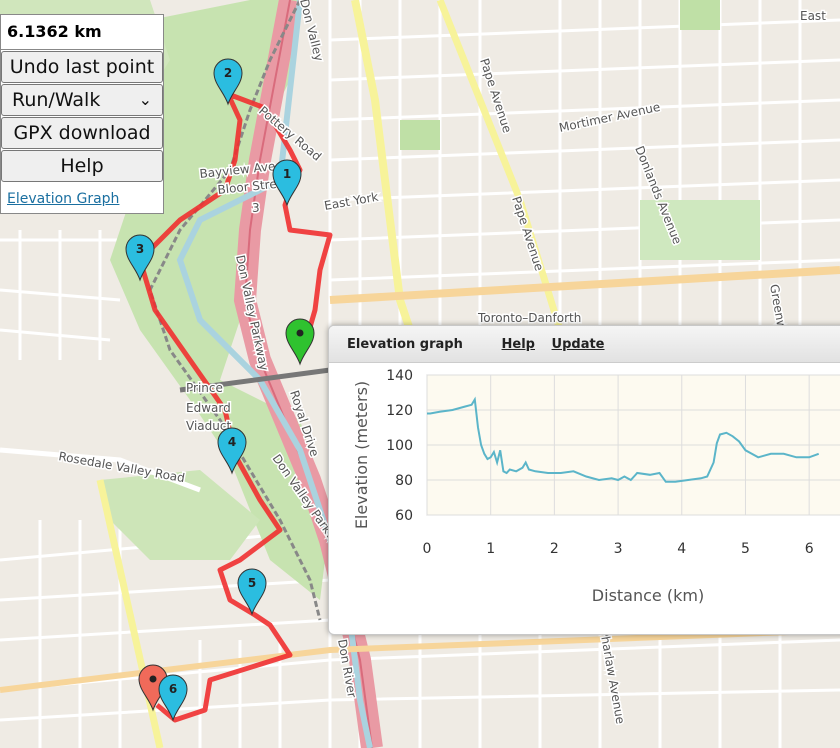 Image resolution: width=840 pixels, height=748 pixels. I want to click on x-tick-label: 2, so click(554, 549).